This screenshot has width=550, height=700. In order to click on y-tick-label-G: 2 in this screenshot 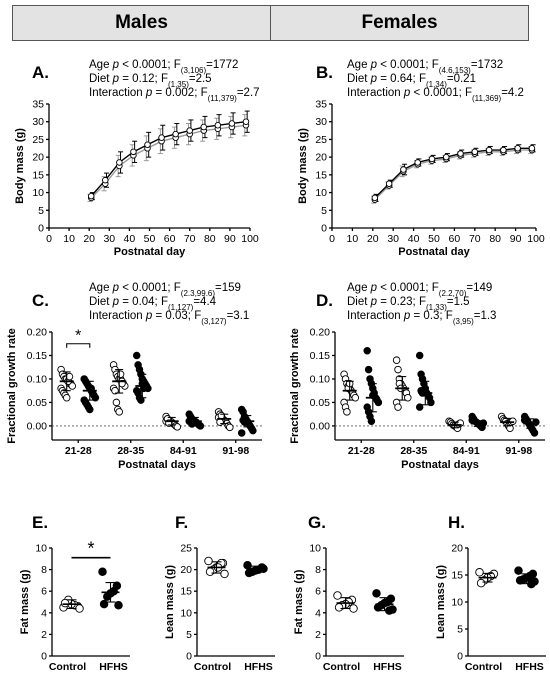, I will do `click(318, 635)`.